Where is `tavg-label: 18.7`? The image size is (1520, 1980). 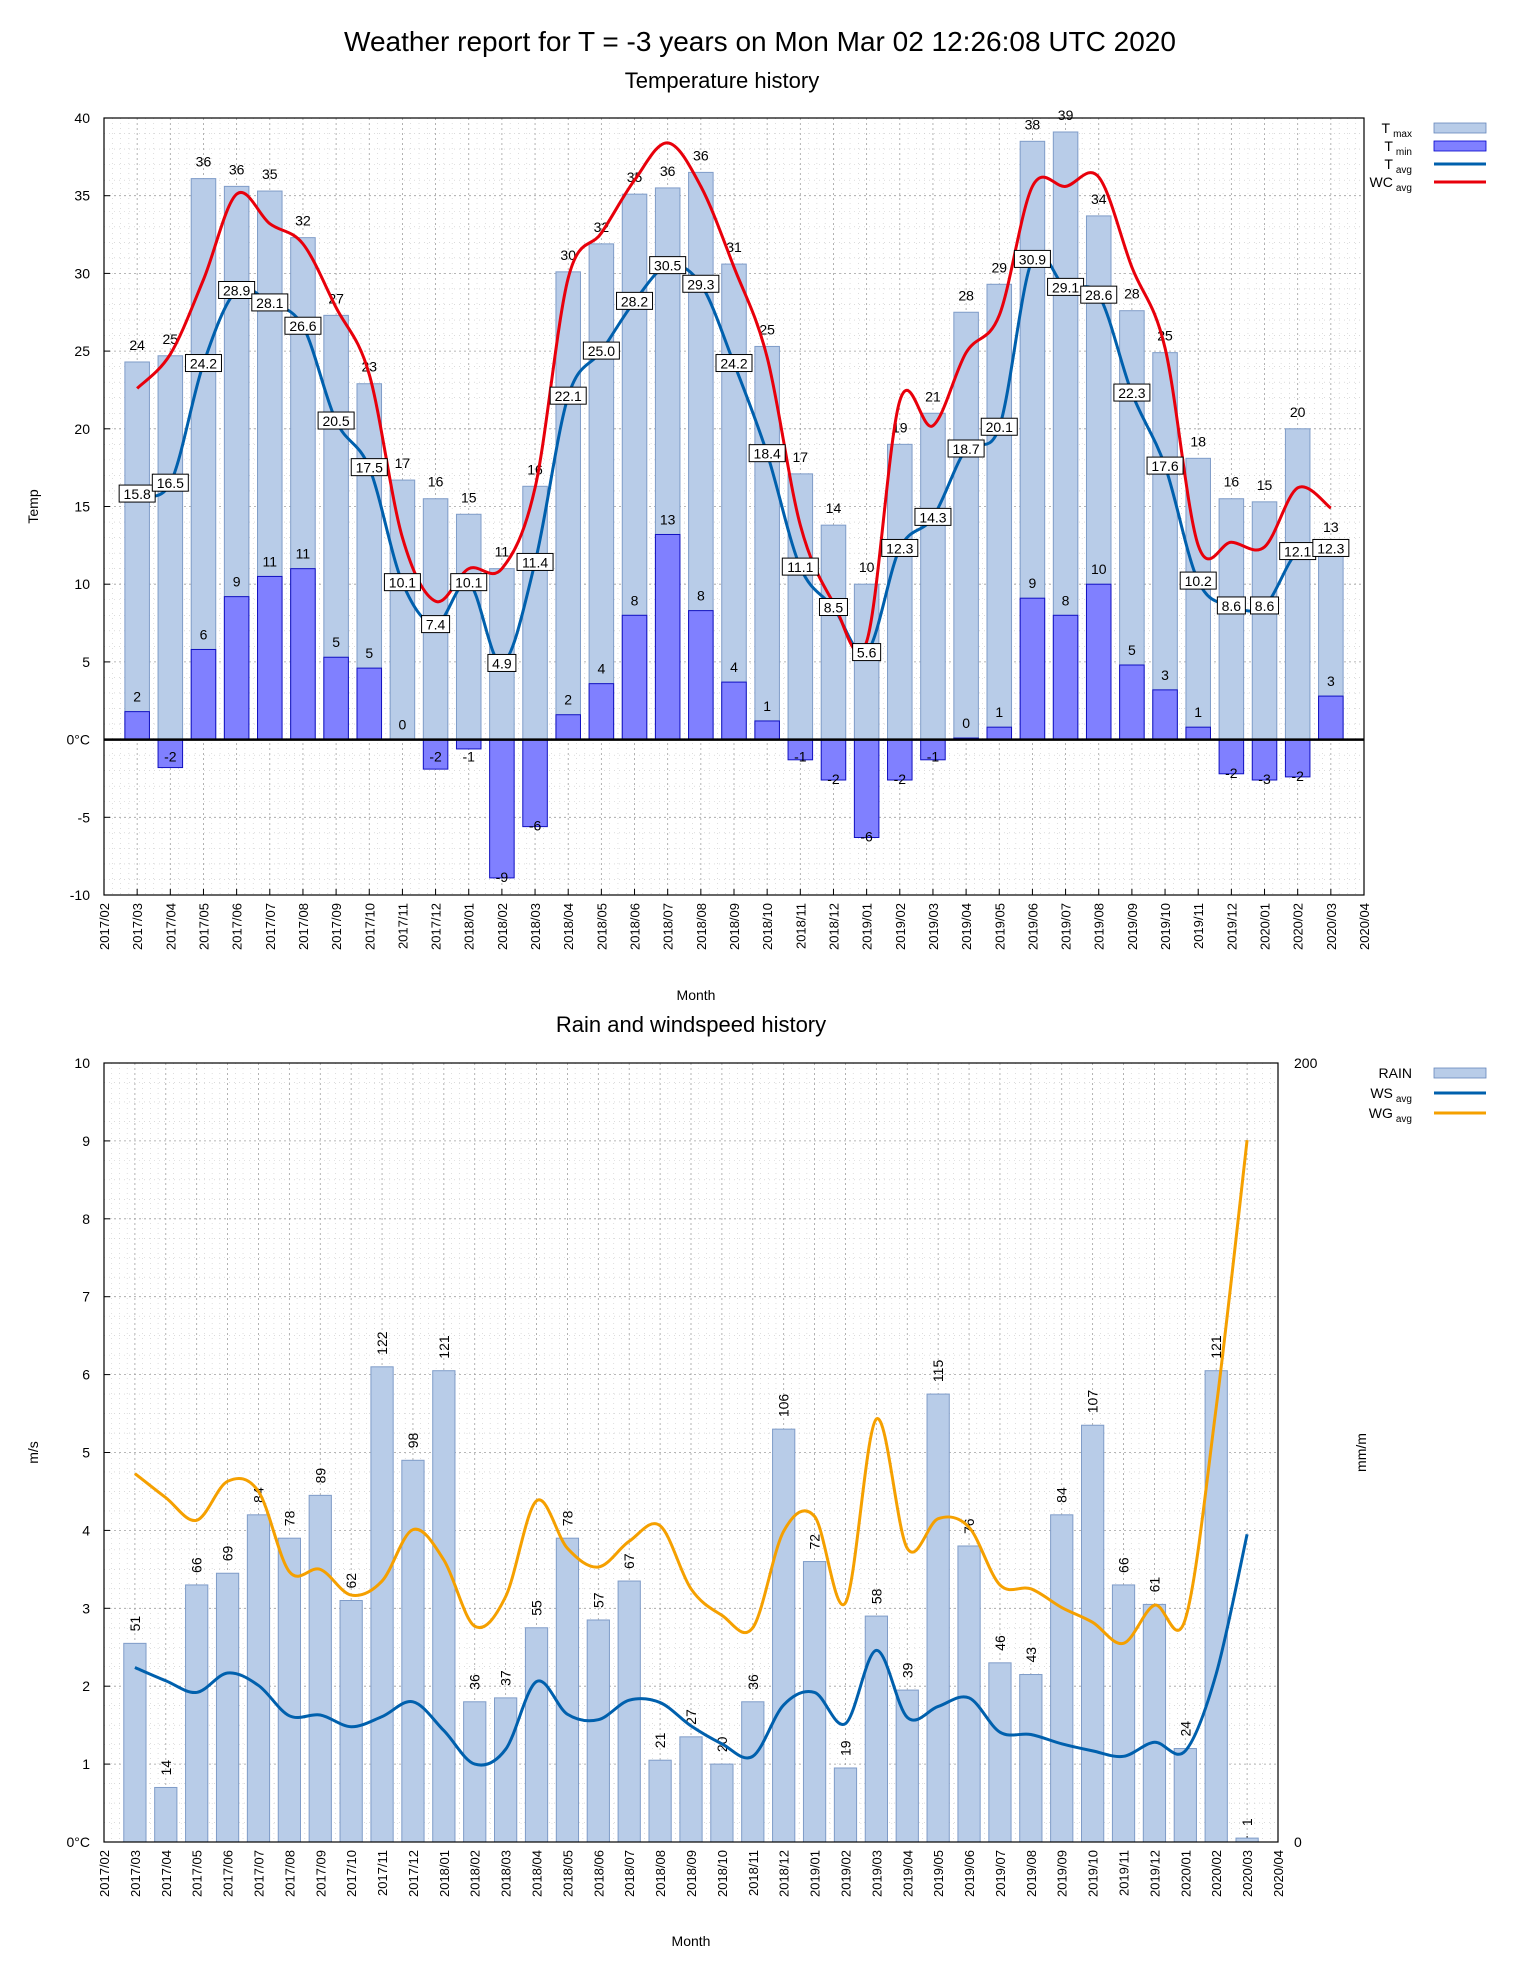 tavg-label: 18.7 is located at coordinates (965, 449).